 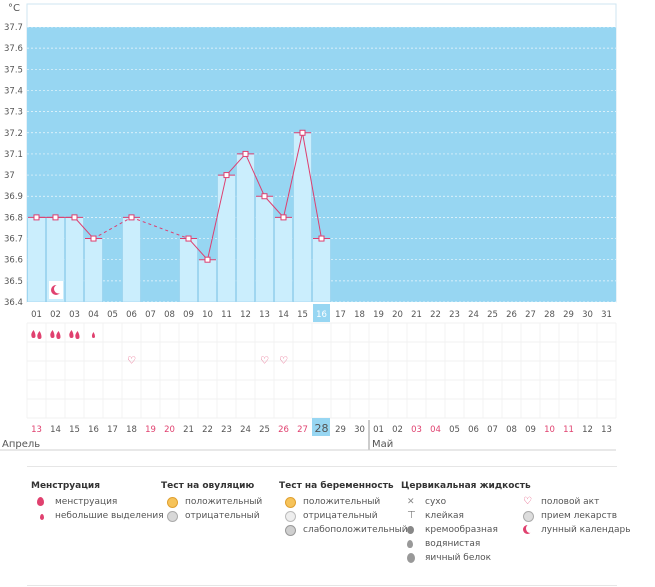 What do you see at coordinates (290, 502) in the screenshot?
I see `pregnancy-positive-icon` at bounding box center [290, 502].